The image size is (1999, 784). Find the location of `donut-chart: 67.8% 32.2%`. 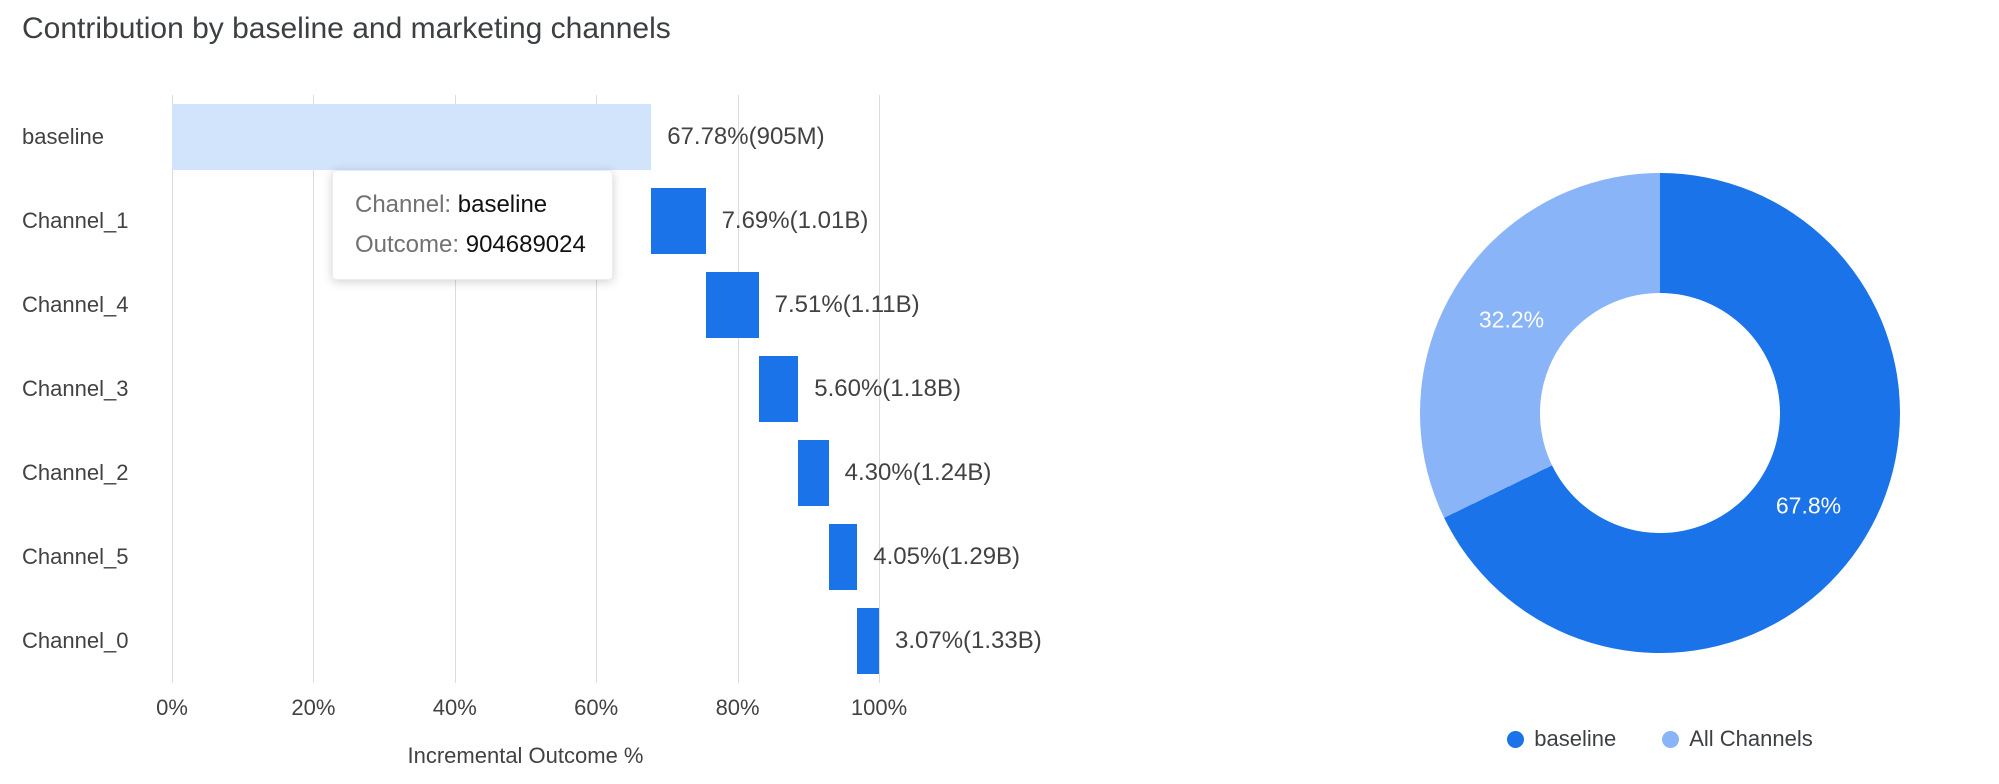

donut-chart: 67.8% 32.2% is located at coordinates (1660, 413).